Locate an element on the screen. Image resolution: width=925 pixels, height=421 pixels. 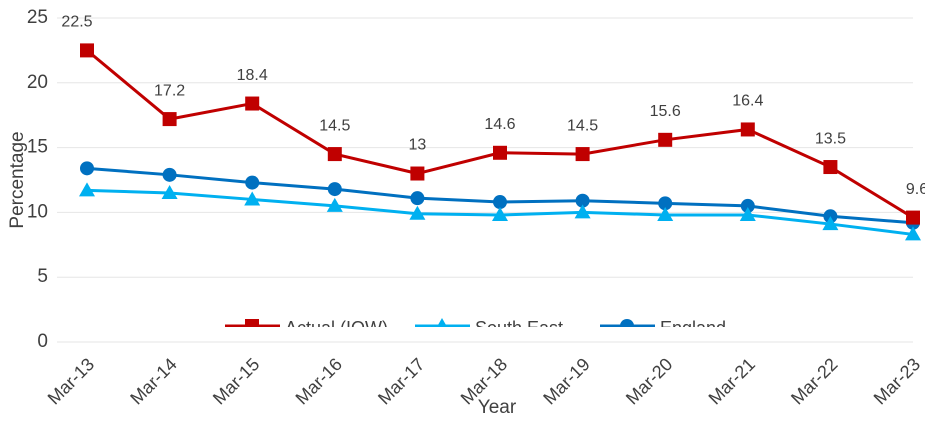
data-label: 13 is located at coordinates (418, 145).